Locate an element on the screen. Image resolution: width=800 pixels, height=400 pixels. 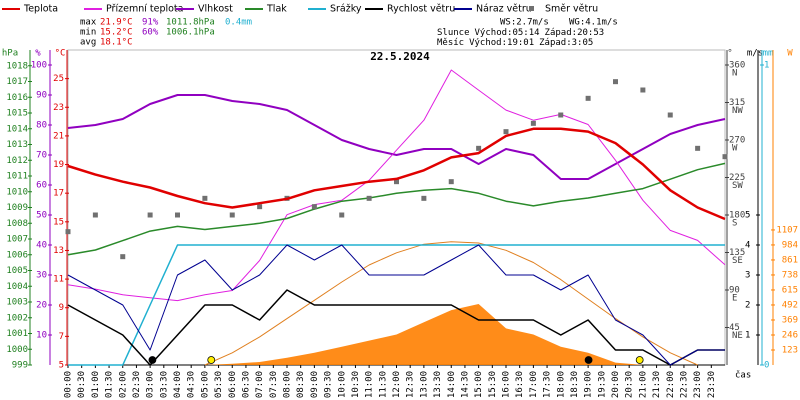
y-tick-label: 17 is located at coordinates (58, 194).